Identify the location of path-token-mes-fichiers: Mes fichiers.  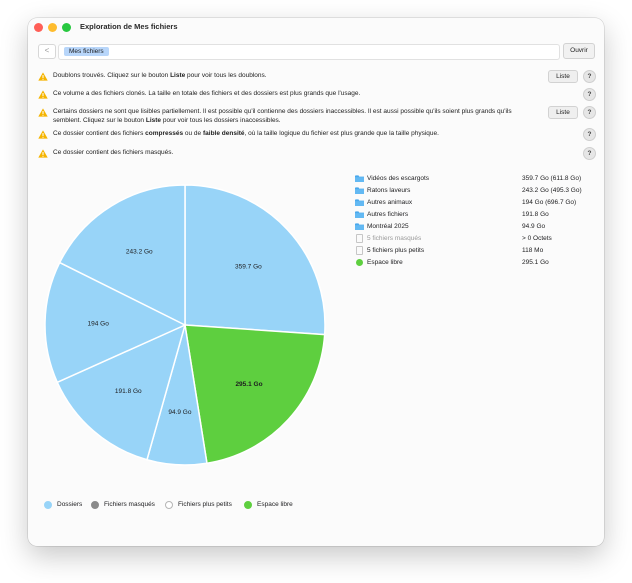
(86, 51).